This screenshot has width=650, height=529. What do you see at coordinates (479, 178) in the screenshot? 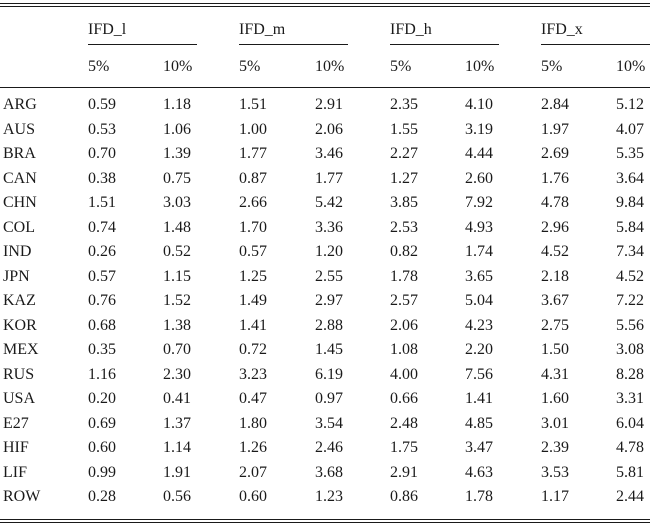
I see `value-cell: 2.60` at bounding box center [479, 178].